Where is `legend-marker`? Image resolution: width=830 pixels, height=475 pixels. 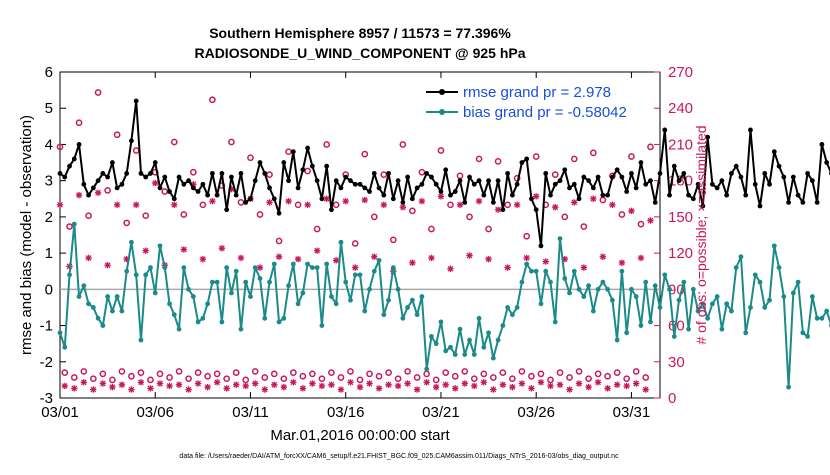 legend-marker is located at coordinates (442, 92).